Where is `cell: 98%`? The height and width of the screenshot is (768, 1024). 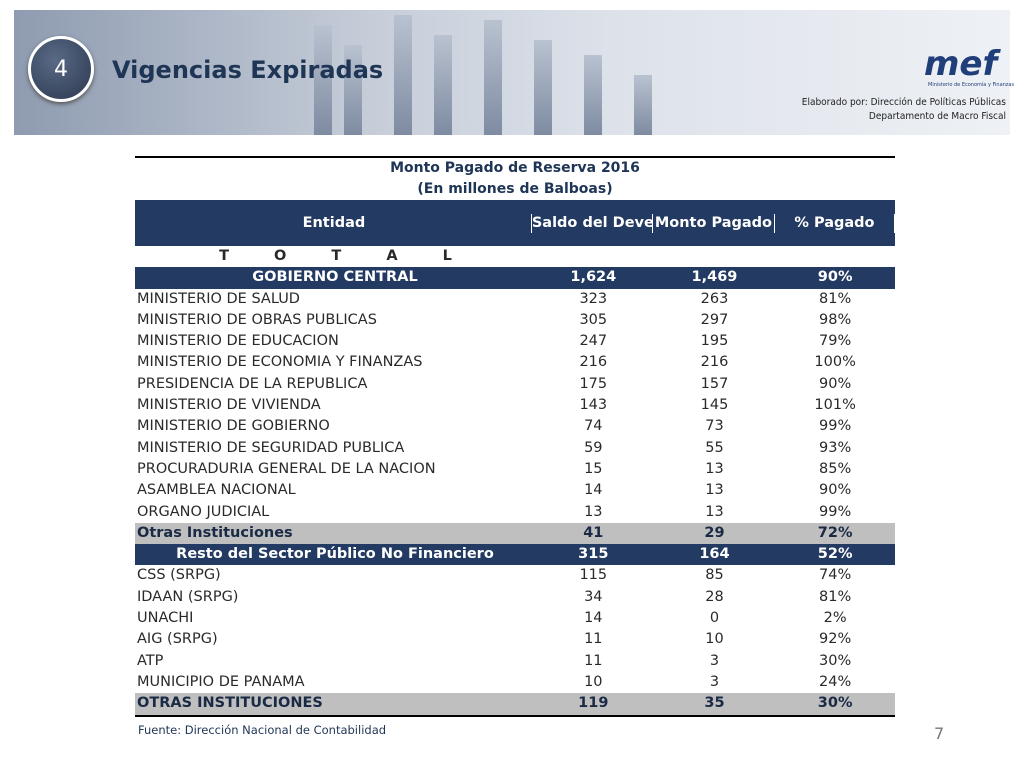 cell: 98% is located at coordinates (835, 319).